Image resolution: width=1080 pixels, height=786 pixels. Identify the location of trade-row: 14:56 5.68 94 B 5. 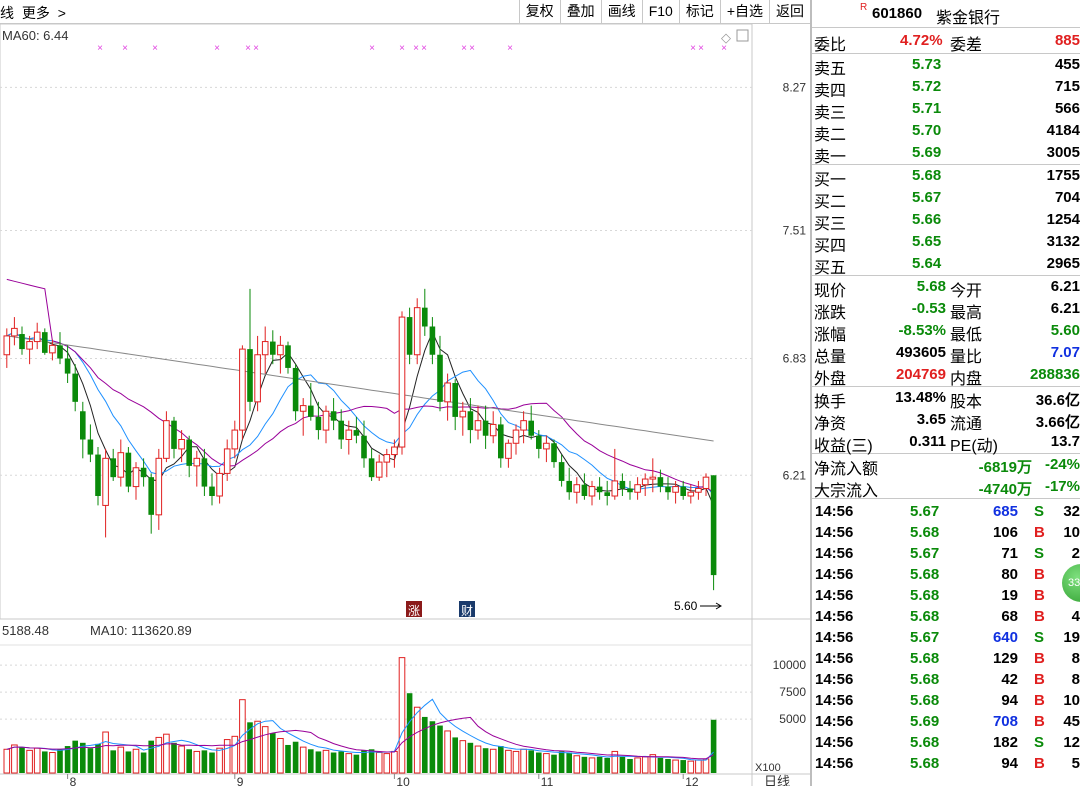
(946, 763).